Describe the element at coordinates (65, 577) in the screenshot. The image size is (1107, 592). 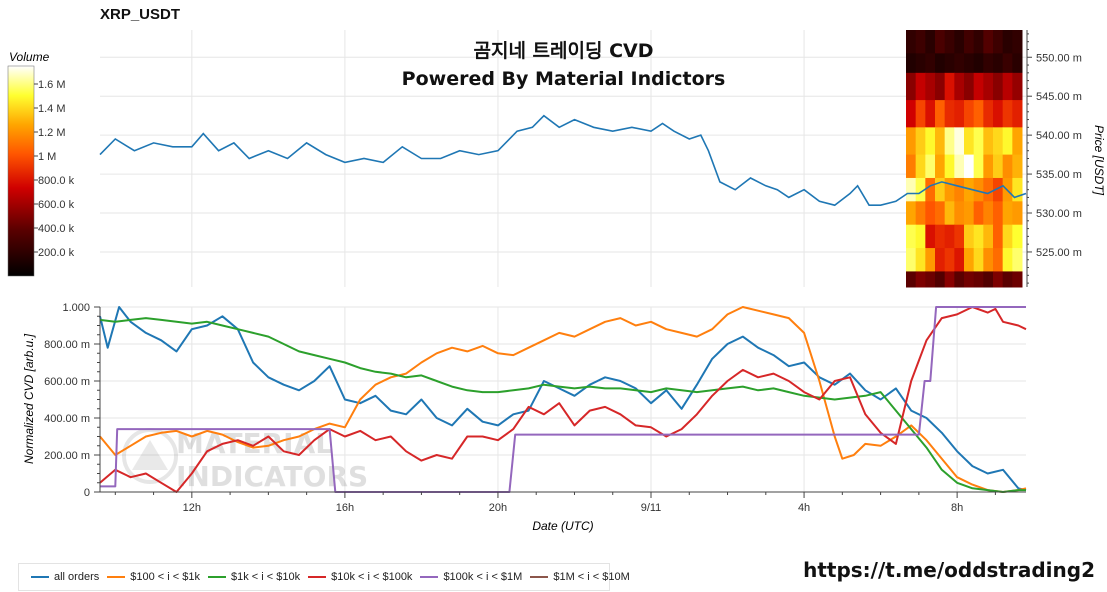
I see `legend-item: all orders` at that location.